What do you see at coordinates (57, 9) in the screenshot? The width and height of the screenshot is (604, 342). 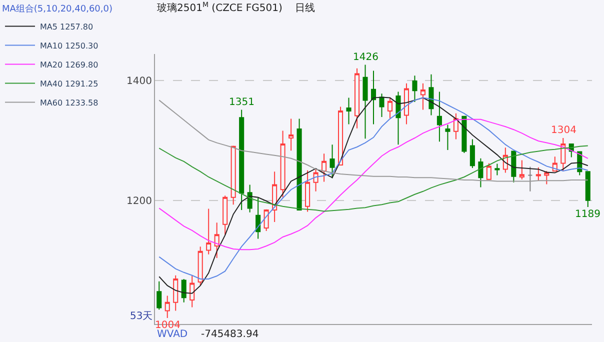 I see `legend-title: MA组合(5,10,20,40,60,0)` at bounding box center [57, 9].